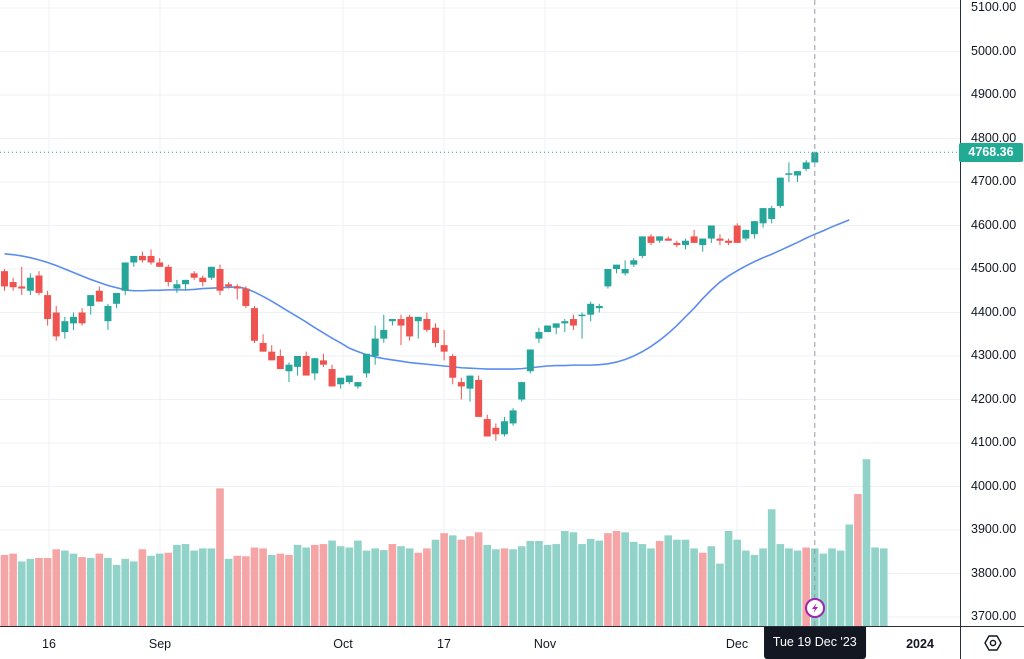 This screenshot has width=1024, height=659. Describe the element at coordinates (480, 642) in the screenshot. I see `time-axis: 2024 Dec Nov 17 Oct Sep 16 Tue 19 Dec '23` at that location.